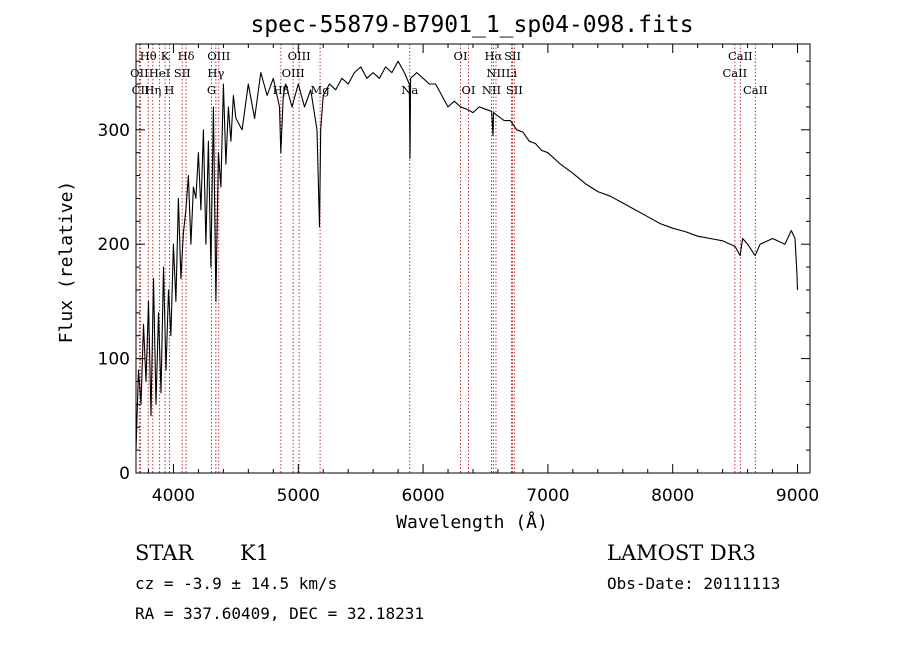  What do you see at coordinates (512, 73) in the screenshot?
I see `line-label-15: Li` at bounding box center [512, 73].